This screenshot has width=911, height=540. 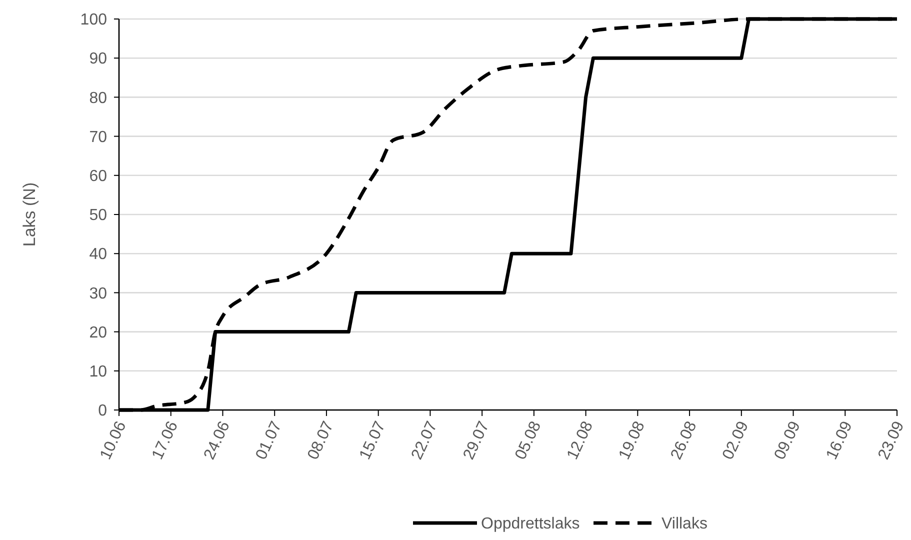 I want to click on x-tick-label: 10.06, so click(x=113, y=440).